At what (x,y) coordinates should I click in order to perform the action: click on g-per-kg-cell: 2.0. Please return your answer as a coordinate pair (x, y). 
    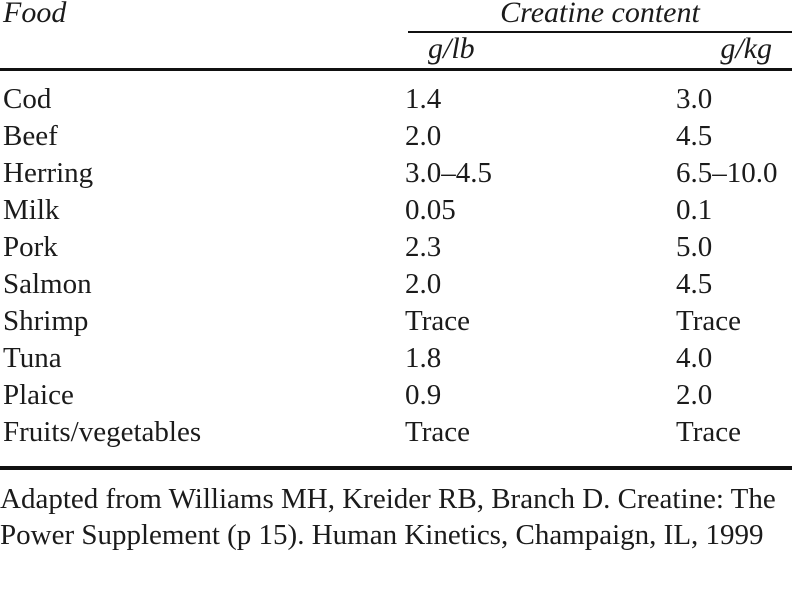
    Looking at the image, I should click on (694, 395).